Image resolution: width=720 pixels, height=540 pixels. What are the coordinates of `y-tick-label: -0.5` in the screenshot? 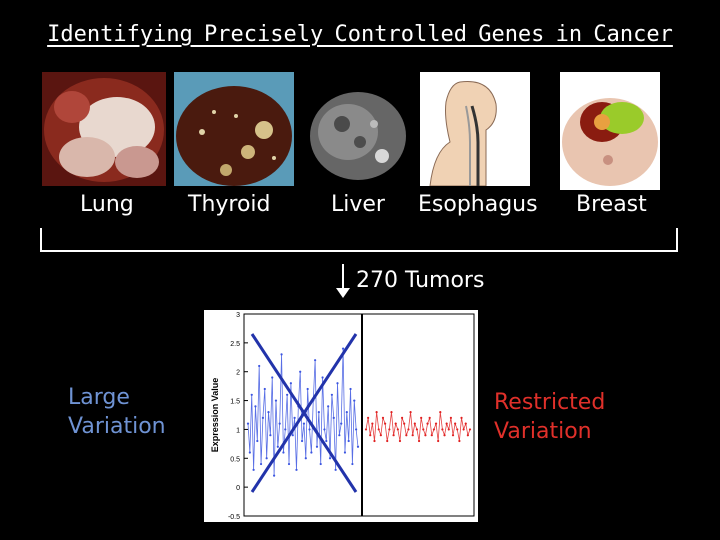 It's located at (234, 517).